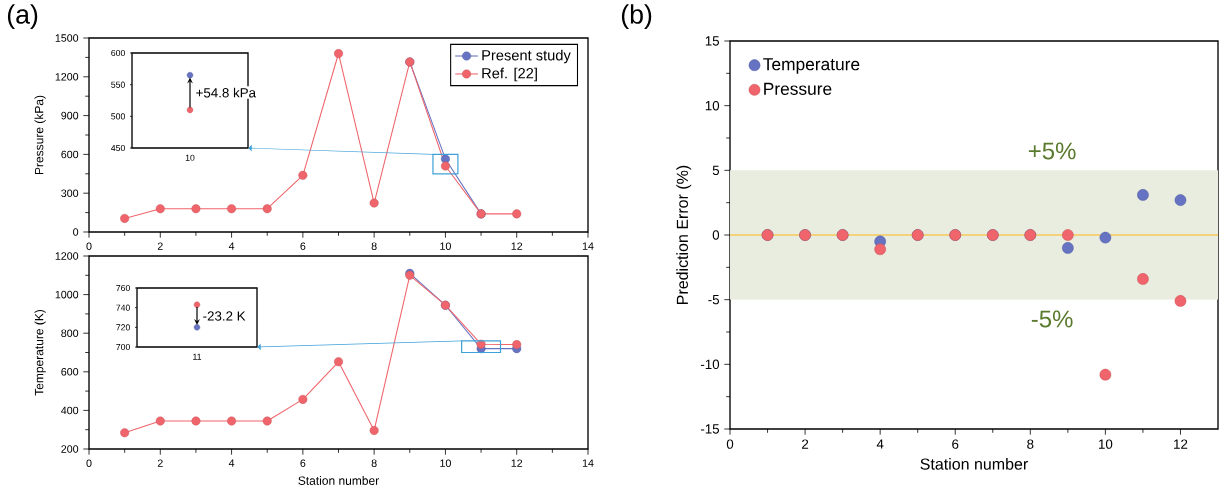  I want to click on y-axis-title: Temperature (K), so click(40, 352).